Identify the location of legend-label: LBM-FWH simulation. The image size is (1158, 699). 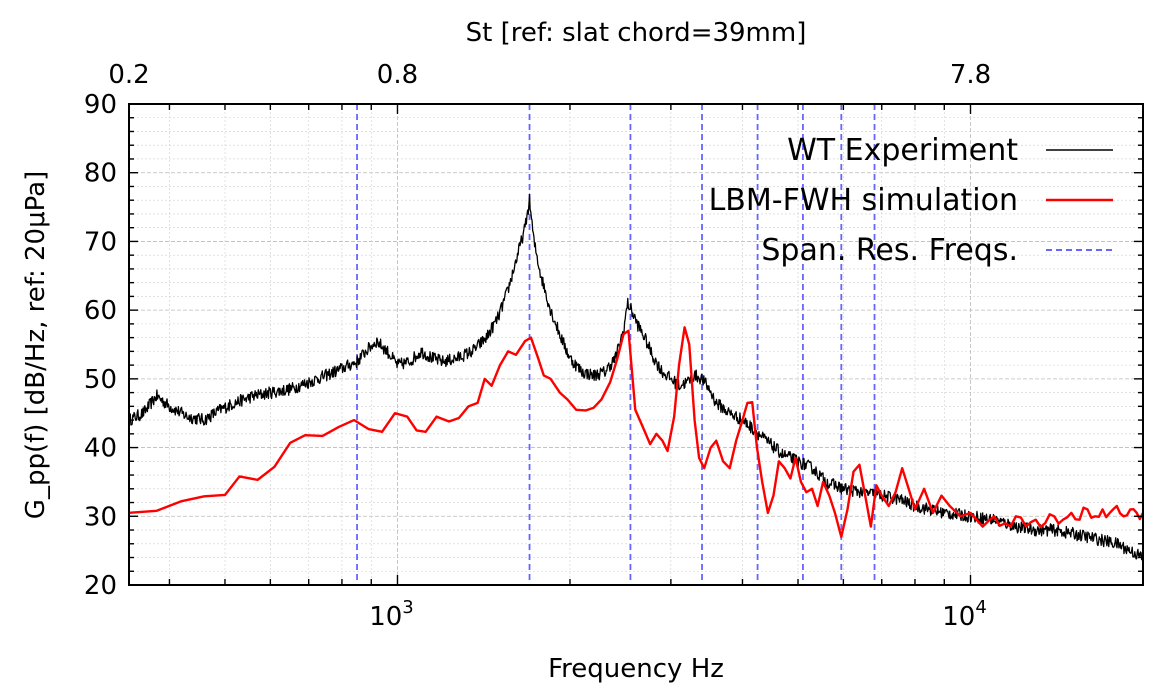
(863, 200).